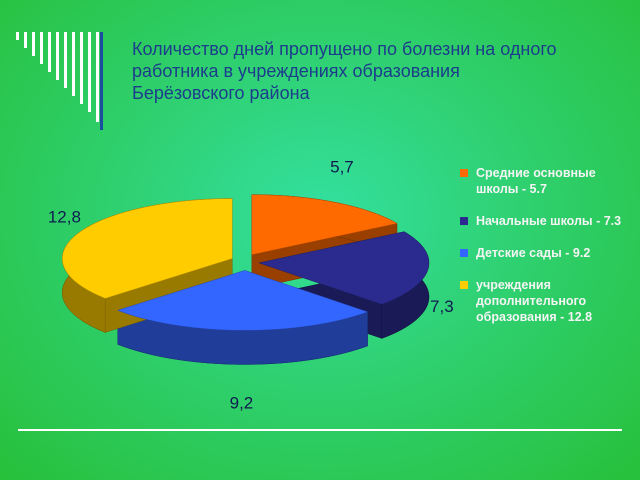 The height and width of the screenshot is (480, 640). Describe the element at coordinates (549, 221) in the screenshot. I see `legend-label: Начальные школы - 7.3` at that location.